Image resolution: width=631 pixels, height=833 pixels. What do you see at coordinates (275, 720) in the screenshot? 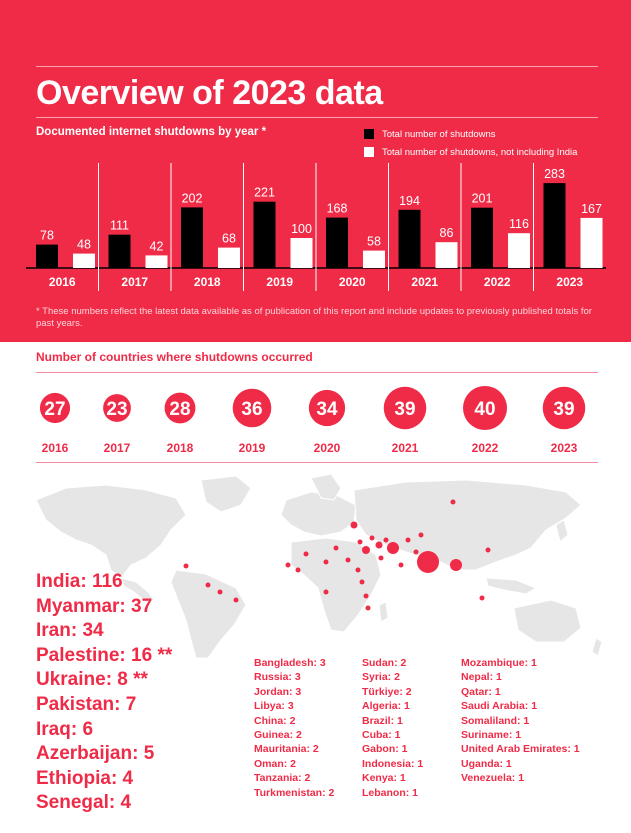
I see `country-item: China: 2` at bounding box center [275, 720].